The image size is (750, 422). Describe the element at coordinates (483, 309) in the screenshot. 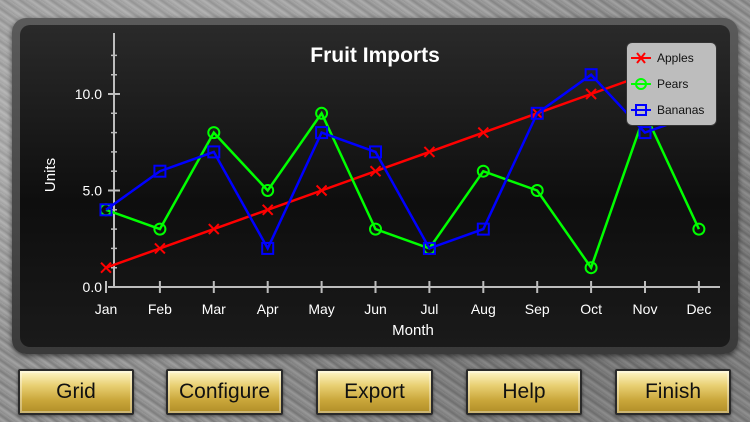

I see `x-tick-label: Aug` at that location.